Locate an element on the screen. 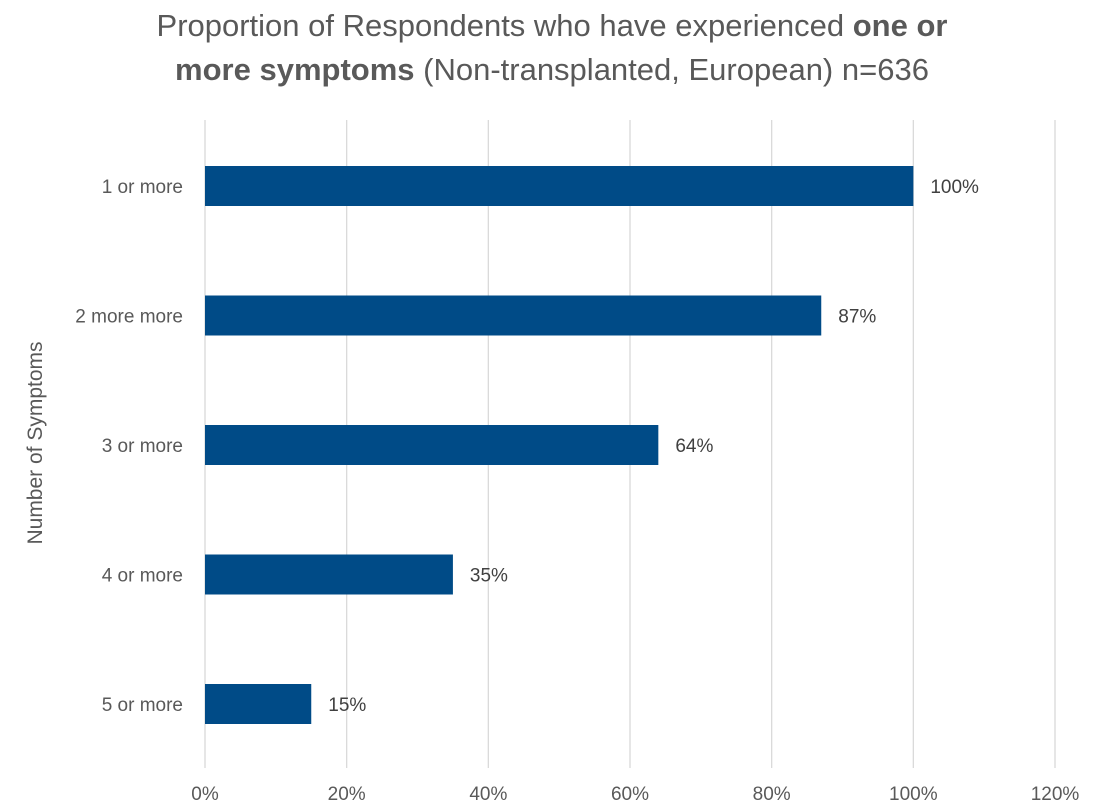 Image resolution: width=1104 pixels, height=809 pixels. x-tick-label: 20% is located at coordinates (347, 794).